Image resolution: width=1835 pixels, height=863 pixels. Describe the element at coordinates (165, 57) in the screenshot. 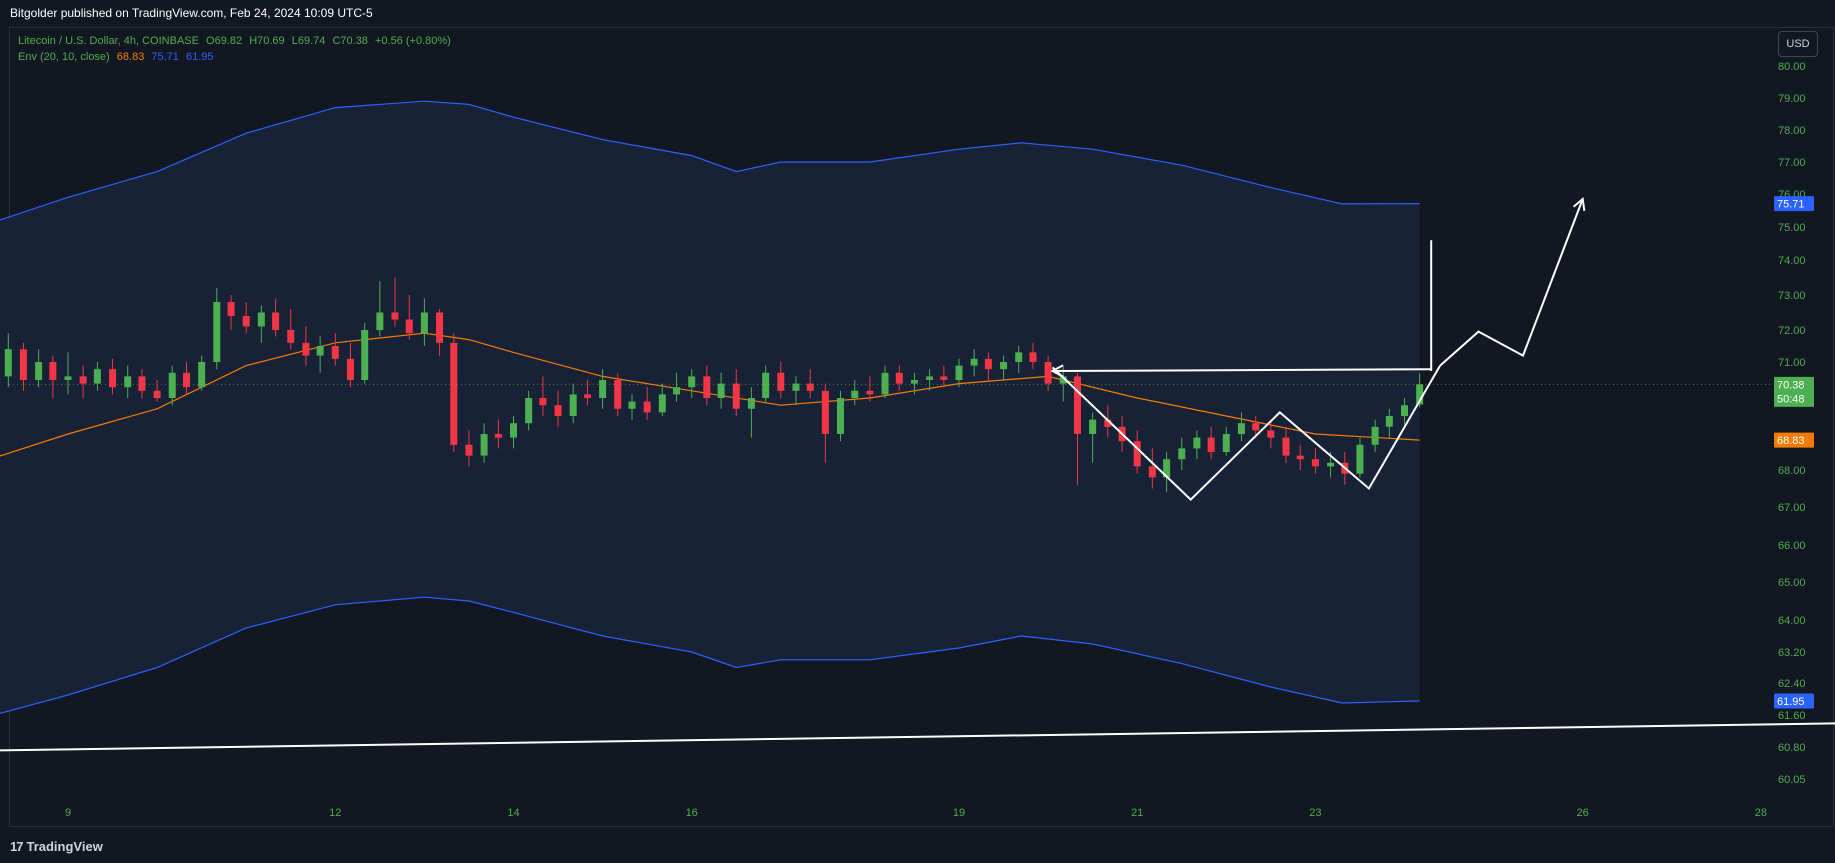

I see `legend-upper-value: 75.71` at that location.